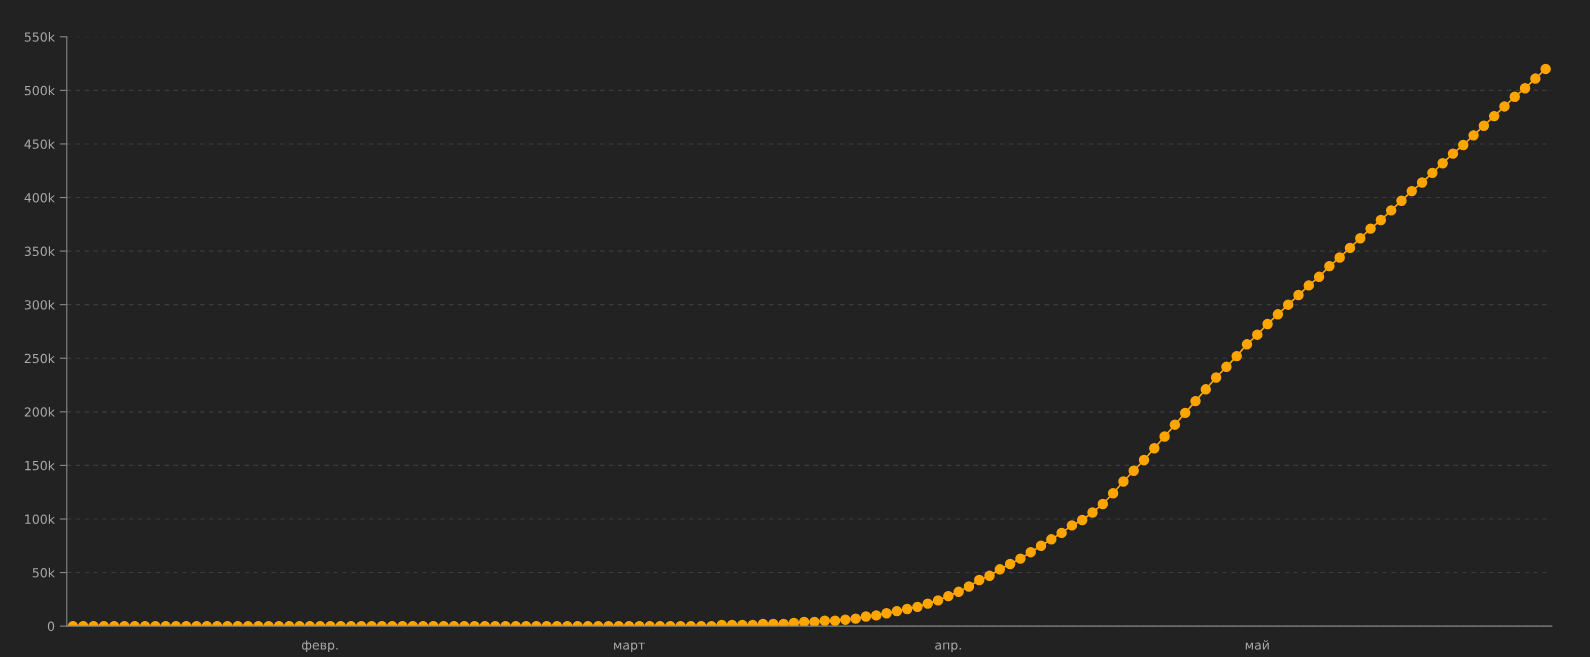  I want to click on x-tick-label: март, so click(629, 647).